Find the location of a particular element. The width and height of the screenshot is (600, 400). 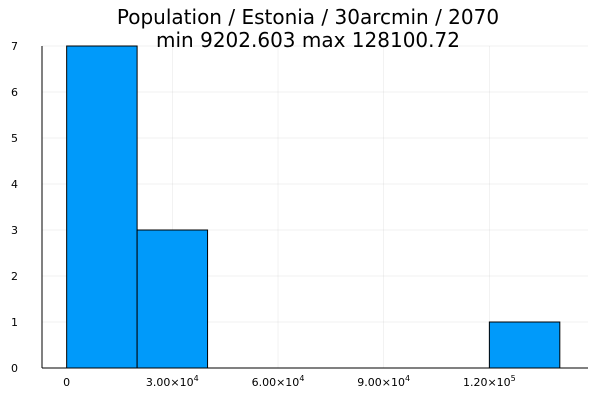

y-tick-label: 1 is located at coordinates (14, 322).